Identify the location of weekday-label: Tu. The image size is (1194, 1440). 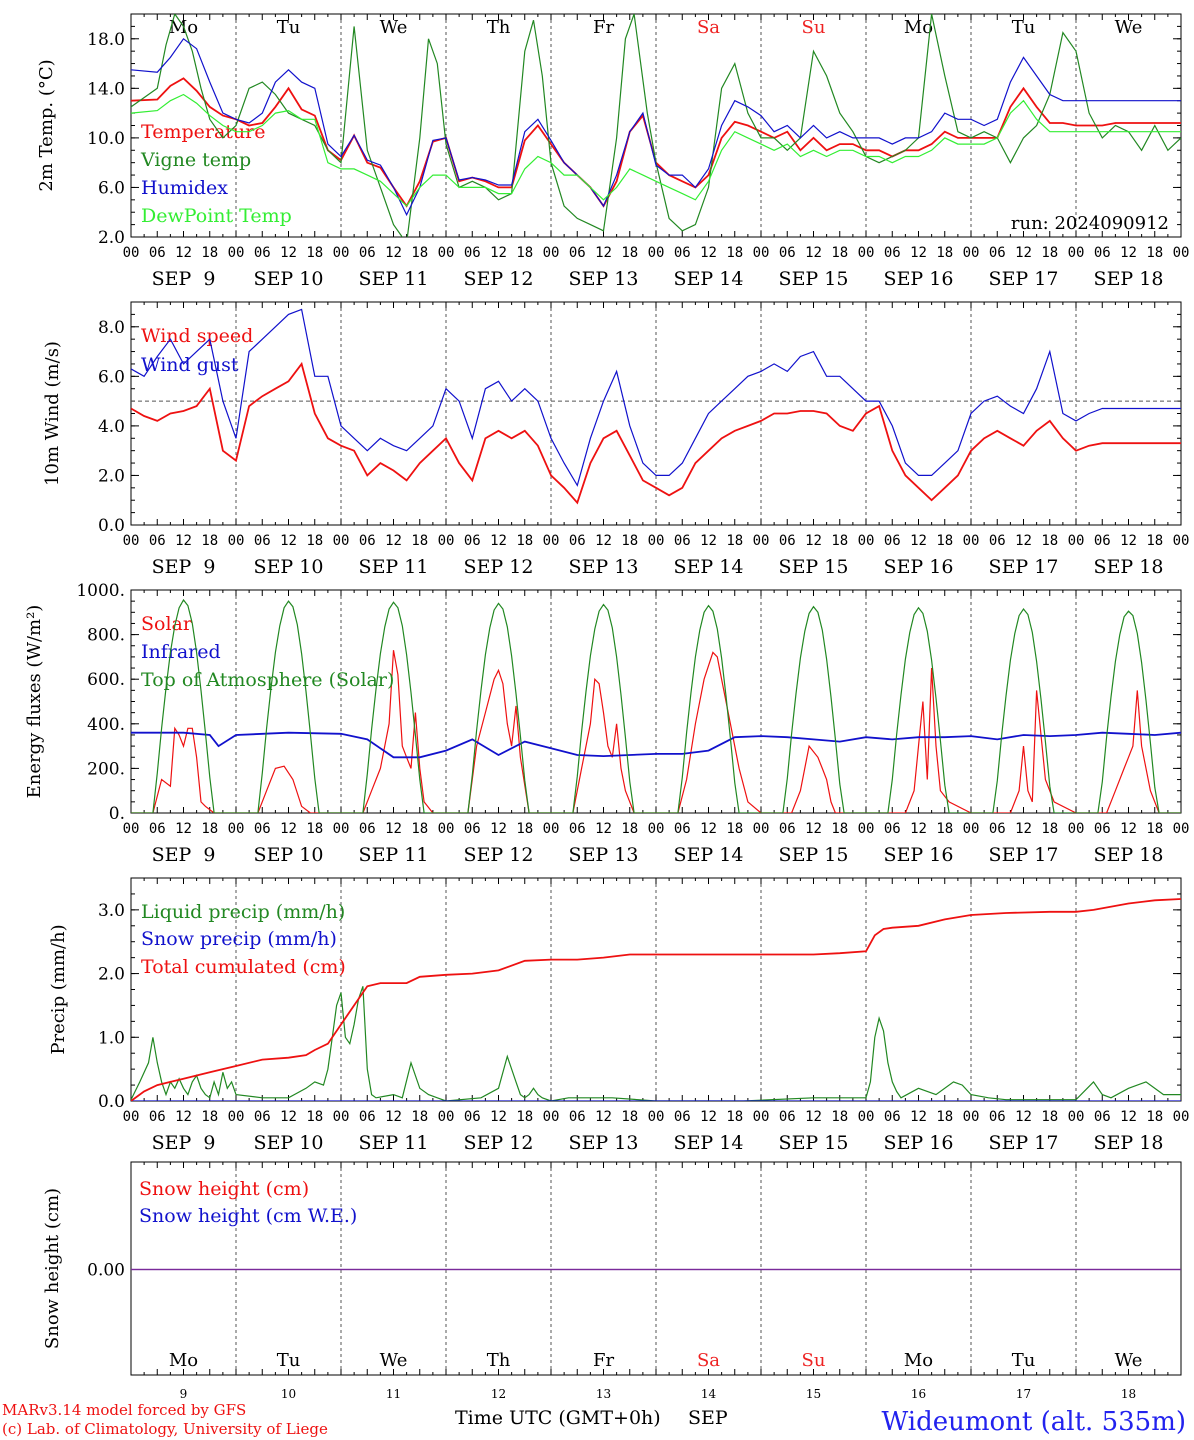
(289, 1360).